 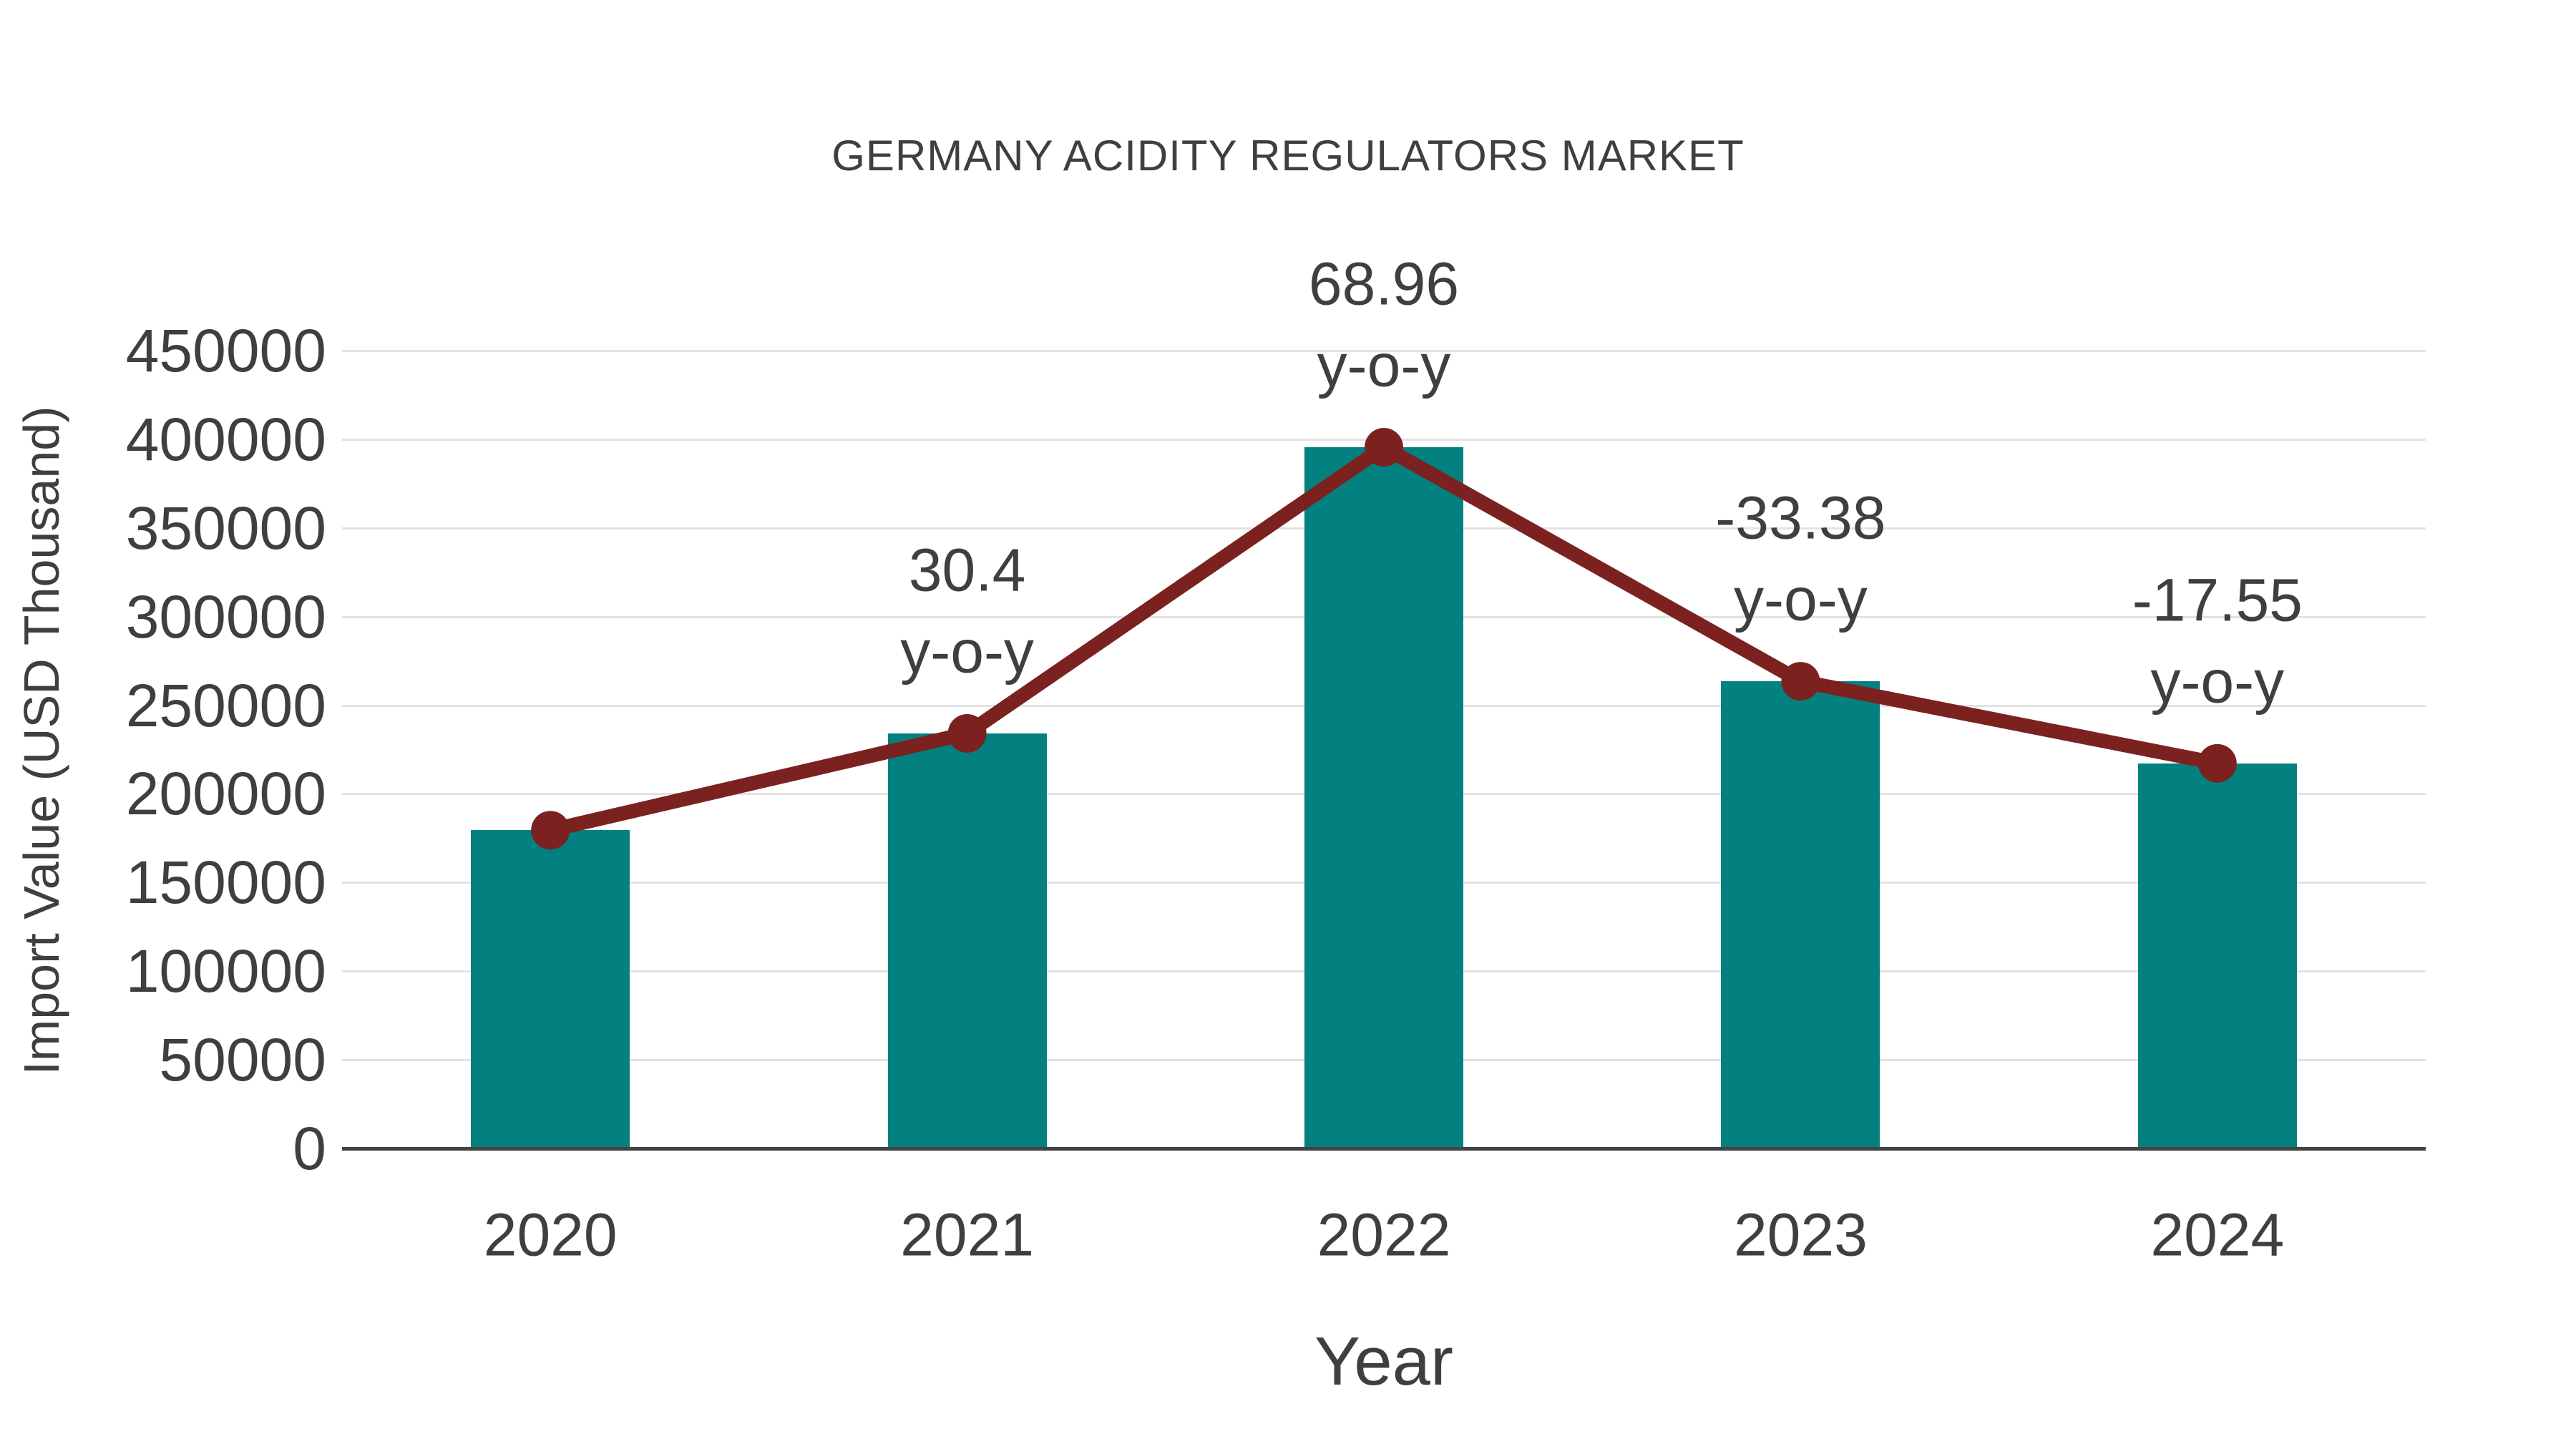 What do you see at coordinates (1384, 284) in the screenshot?
I see `annotation-value-2022: 68.96` at bounding box center [1384, 284].